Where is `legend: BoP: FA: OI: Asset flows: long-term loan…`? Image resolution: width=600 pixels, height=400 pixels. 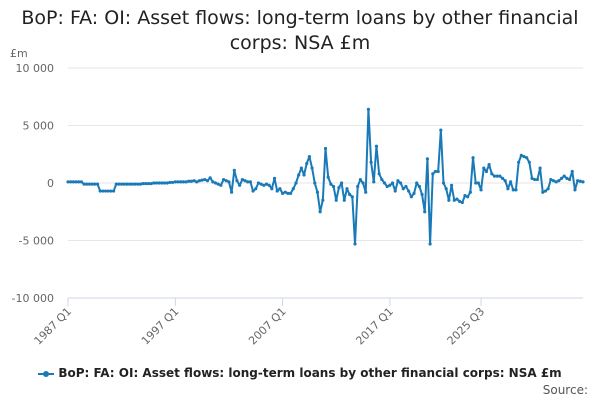
legend: BoP: FA: OI: Asset flows: long-term loan… is located at coordinates (300, 373).